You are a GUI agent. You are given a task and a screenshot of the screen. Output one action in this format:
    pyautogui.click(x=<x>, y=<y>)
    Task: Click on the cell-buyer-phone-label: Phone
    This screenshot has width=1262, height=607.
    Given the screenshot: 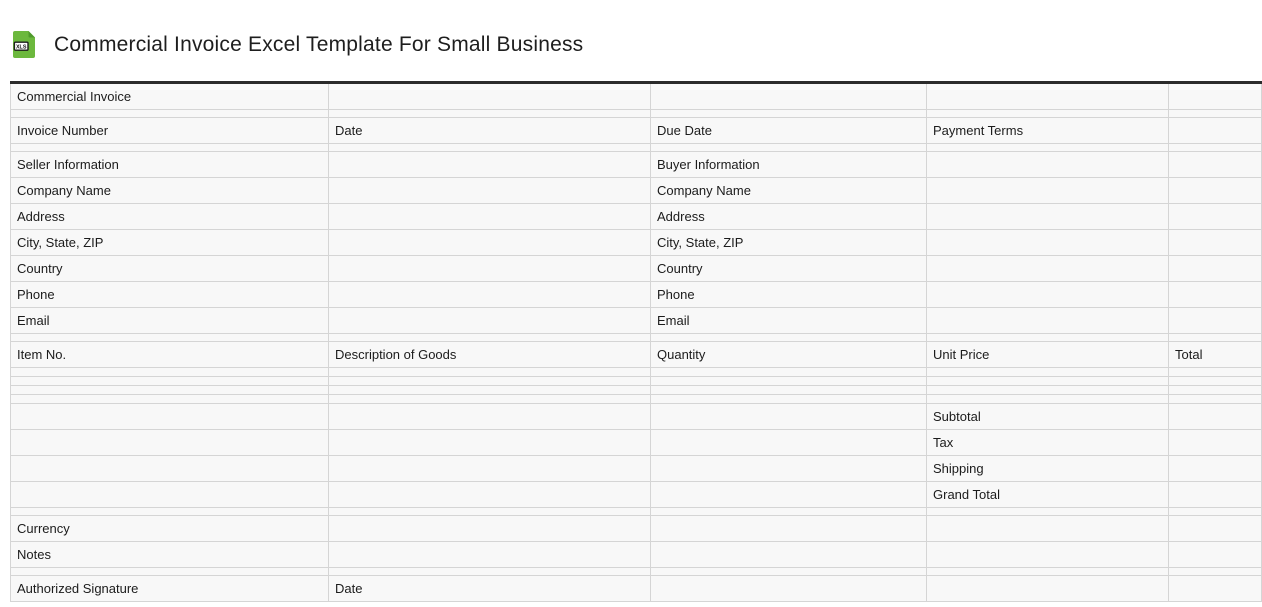 What is the action you would take?
    pyautogui.click(x=788, y=294)
    